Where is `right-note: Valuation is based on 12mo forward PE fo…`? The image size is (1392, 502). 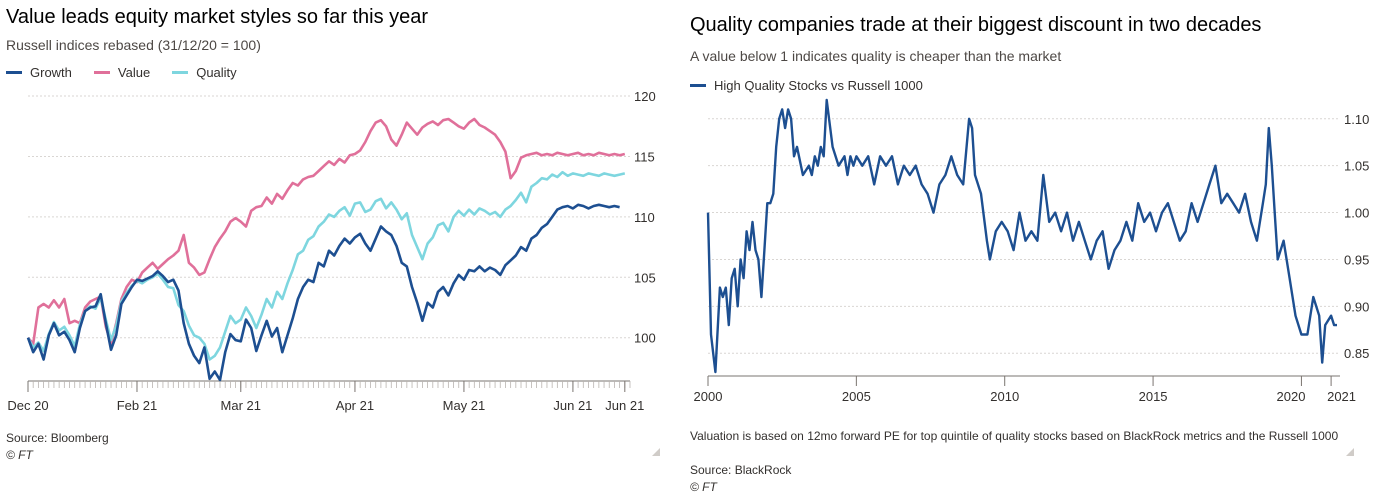
right-note: Valuation is based on 12mo forward PE fo… is located at coordinates (1014, 436).